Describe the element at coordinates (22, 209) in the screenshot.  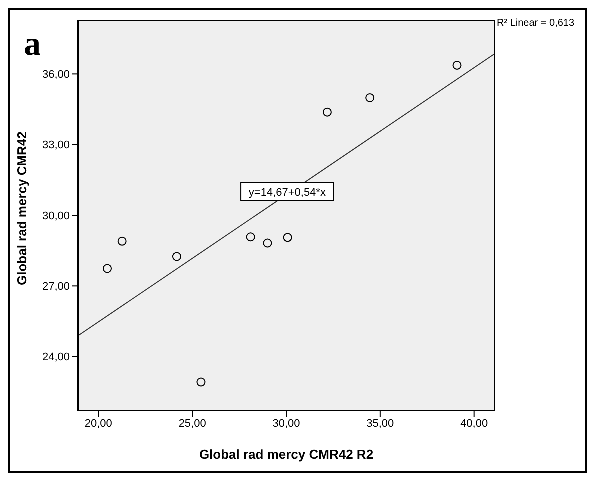
I see `y-axis-title: Global rad mercy CMR42` at that location.